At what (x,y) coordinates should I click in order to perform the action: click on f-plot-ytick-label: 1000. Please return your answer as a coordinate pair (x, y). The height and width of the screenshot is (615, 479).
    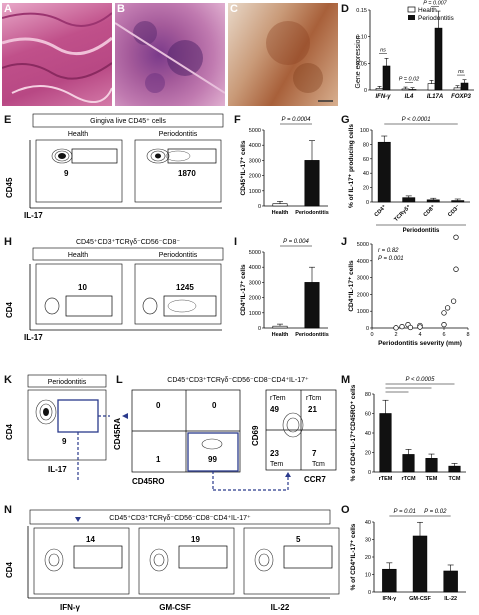
    Looking at the image, I should click on (255, 192).